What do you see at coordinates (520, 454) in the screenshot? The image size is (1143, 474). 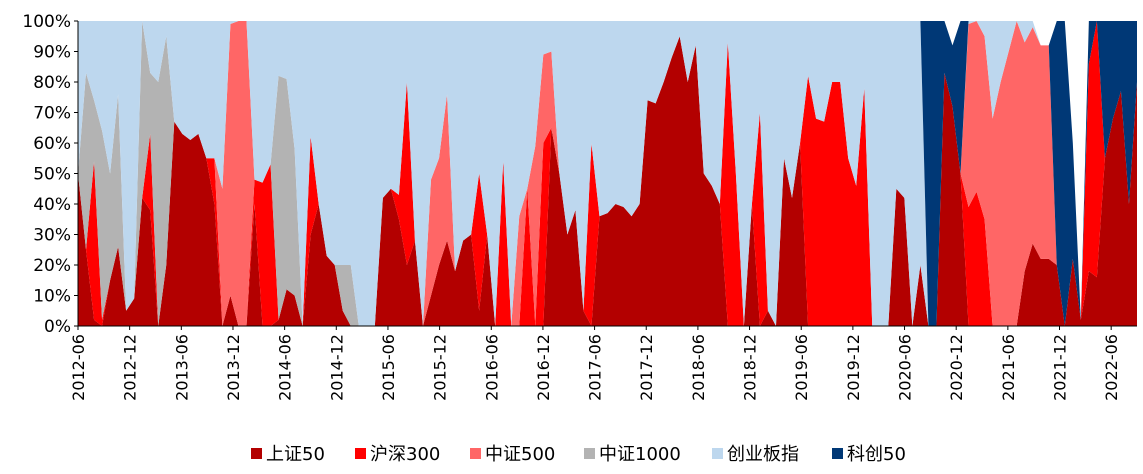 I see `legend-label: 中证500` at bounding box center [520, 454].